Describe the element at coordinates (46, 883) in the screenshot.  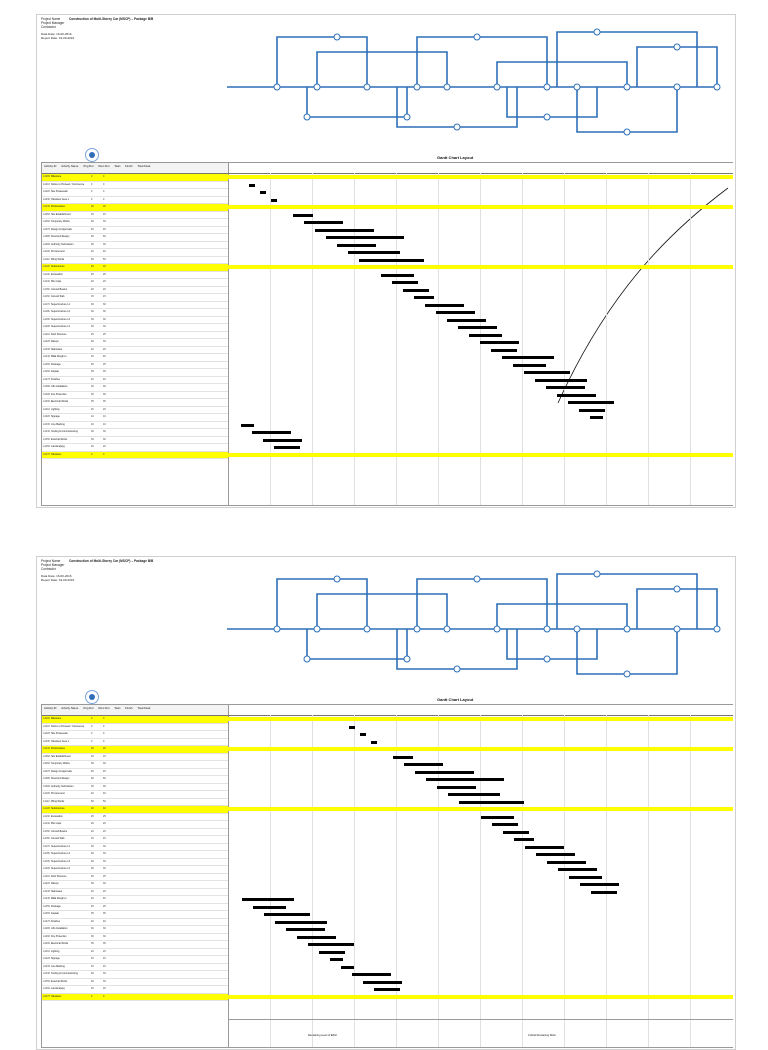
I see `activity-id: A1220` at that location.